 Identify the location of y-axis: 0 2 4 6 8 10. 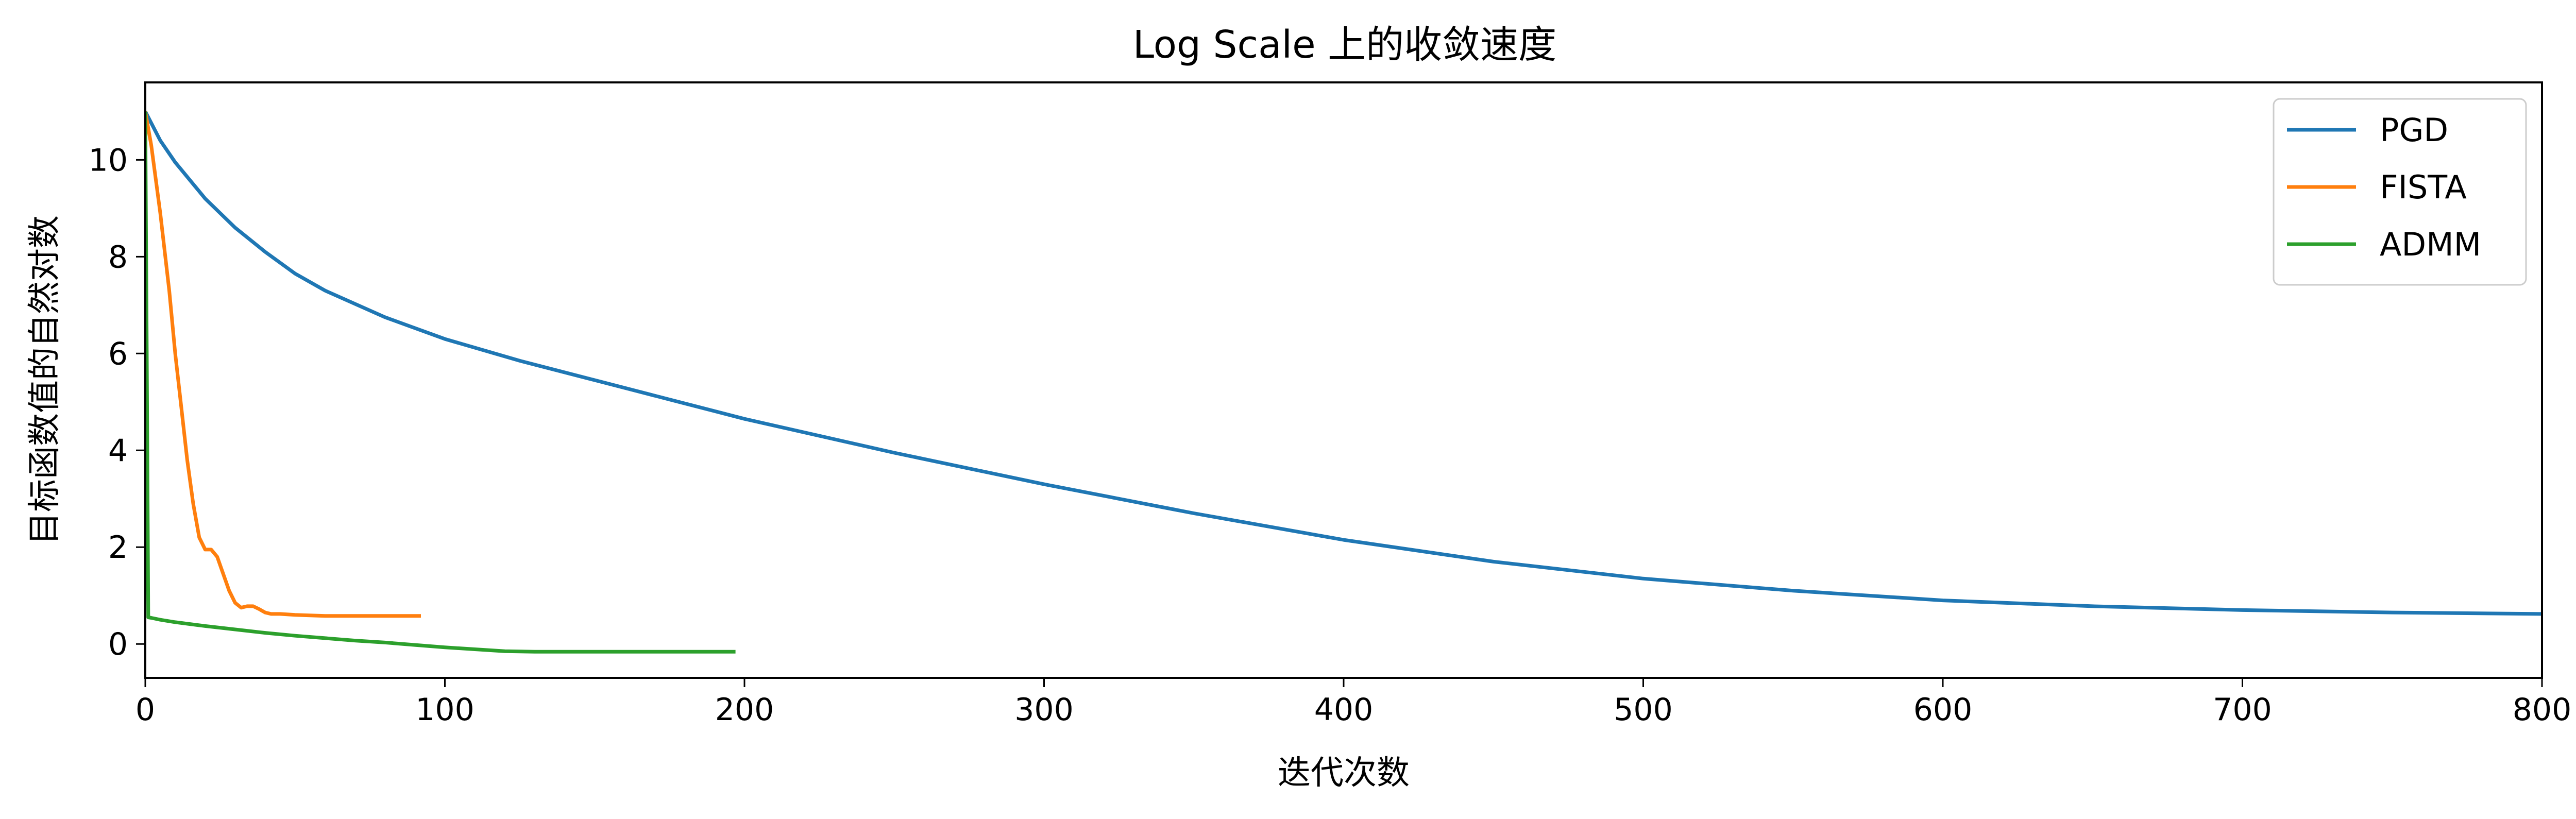
(117, 402).